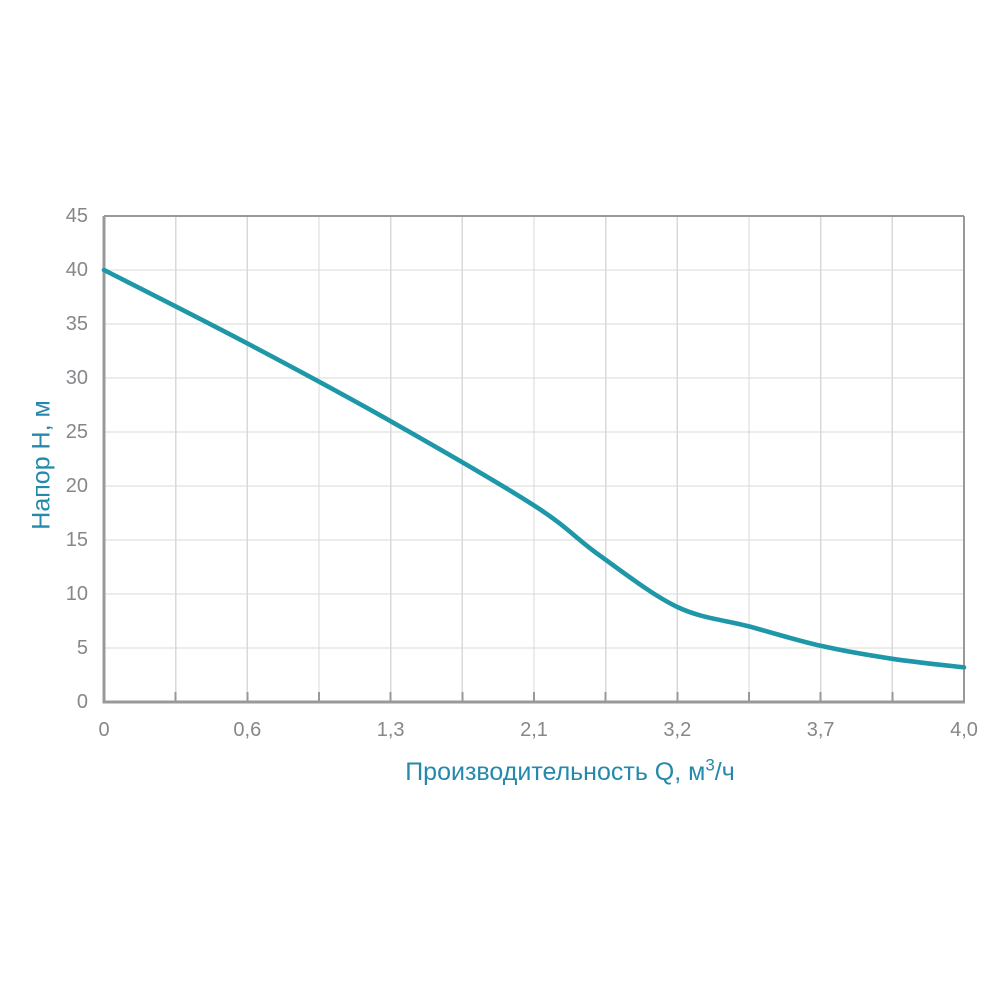 This screenshot has height=1000, width=1000. What do you see at coordinates (76, 540) in the screenshot?
I see `y-tick-label-15: 15` at bounding box center [76, 540].